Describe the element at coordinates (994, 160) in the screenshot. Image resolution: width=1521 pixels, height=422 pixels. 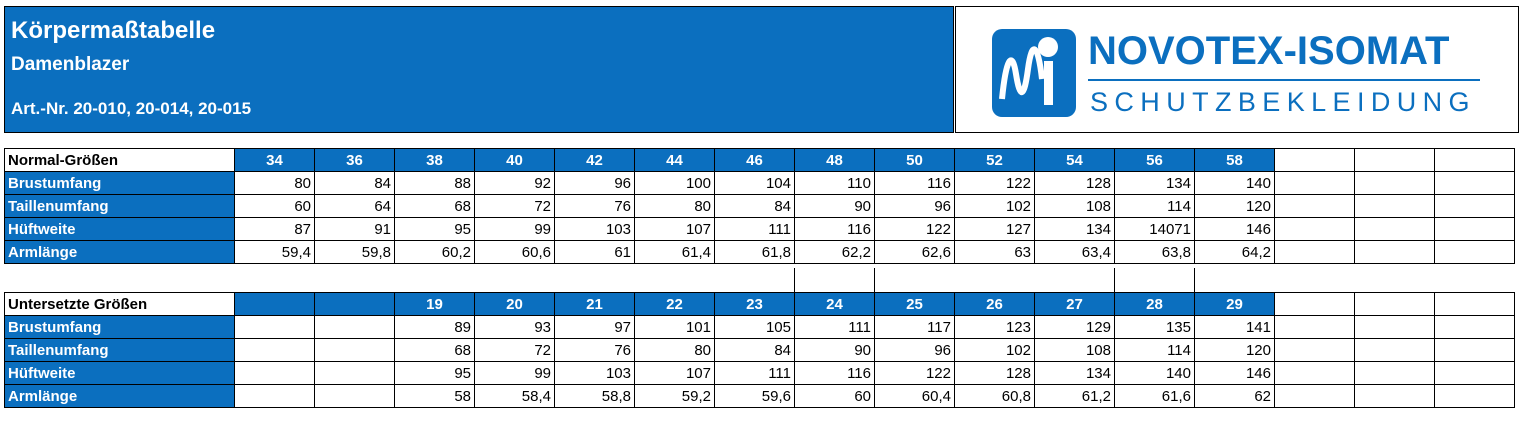
I see `size-header-cell: 52` at that location.